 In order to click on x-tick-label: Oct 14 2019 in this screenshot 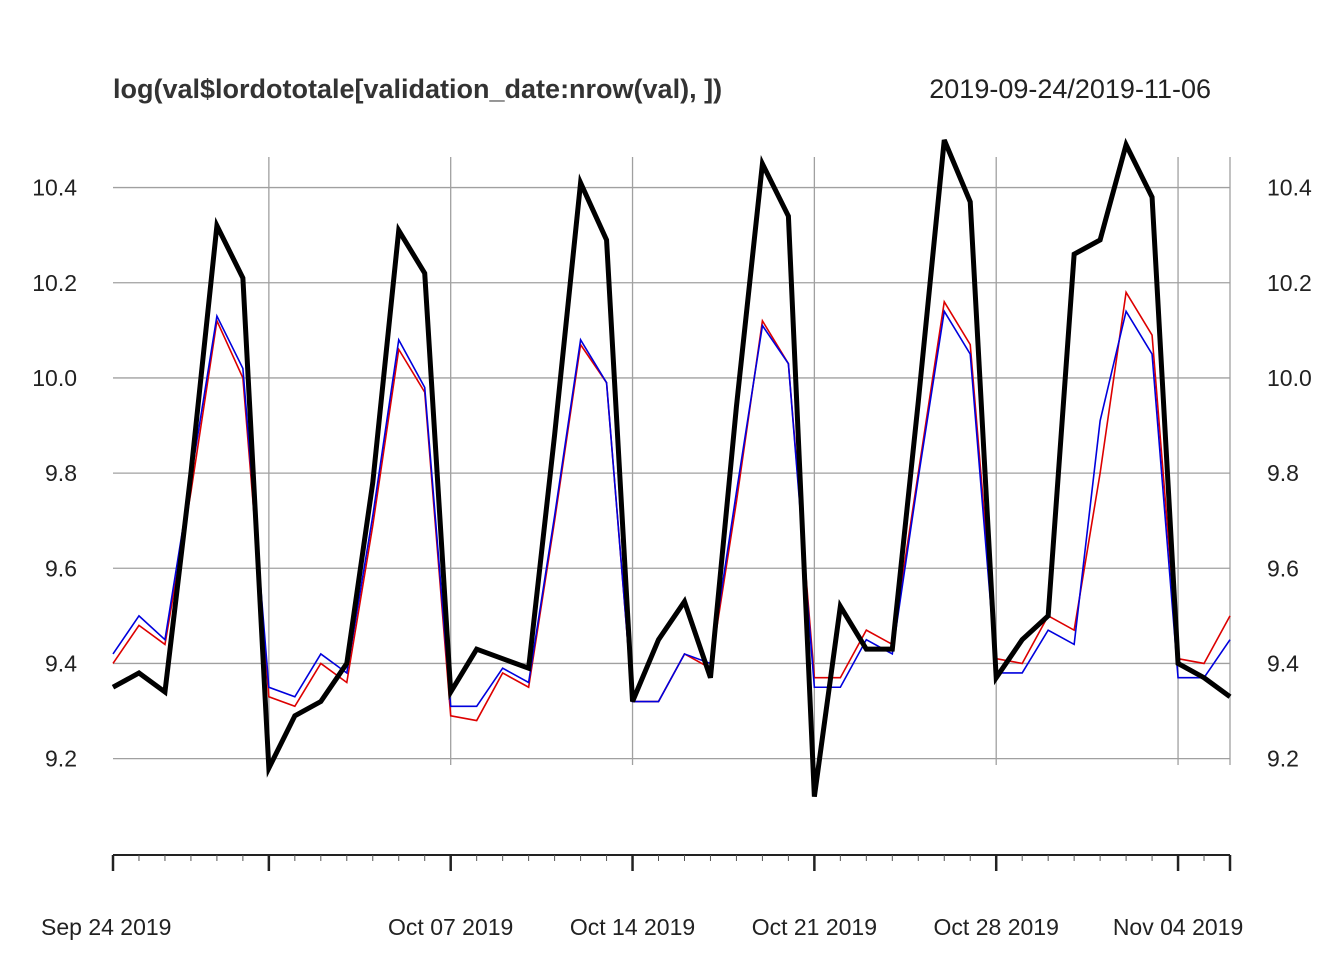, I will do `click(632, 927)`.